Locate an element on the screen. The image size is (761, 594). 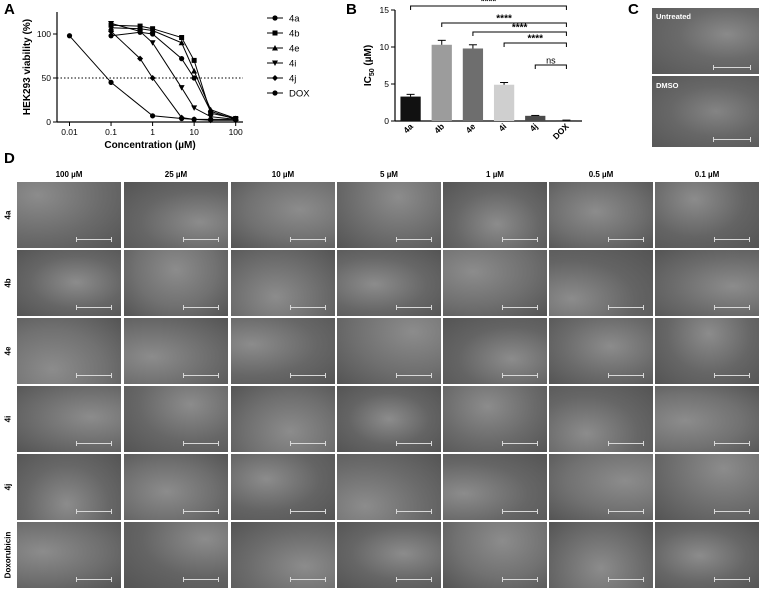
series-4i: 4i is located at coordinates (202, 71).